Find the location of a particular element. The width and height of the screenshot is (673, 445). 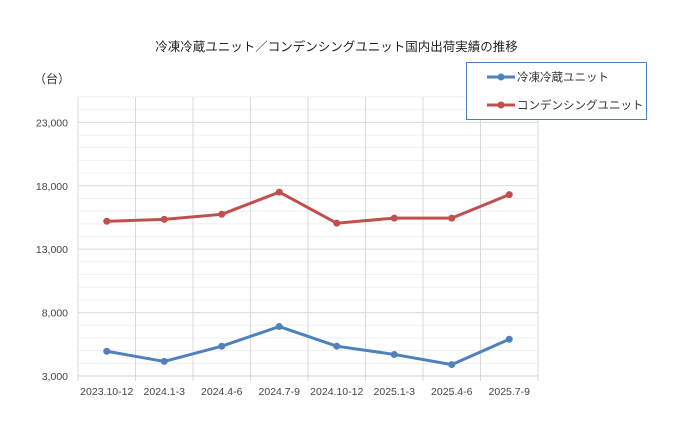

y-axis-unit-label: （台） is located at coordinates (52, 79).